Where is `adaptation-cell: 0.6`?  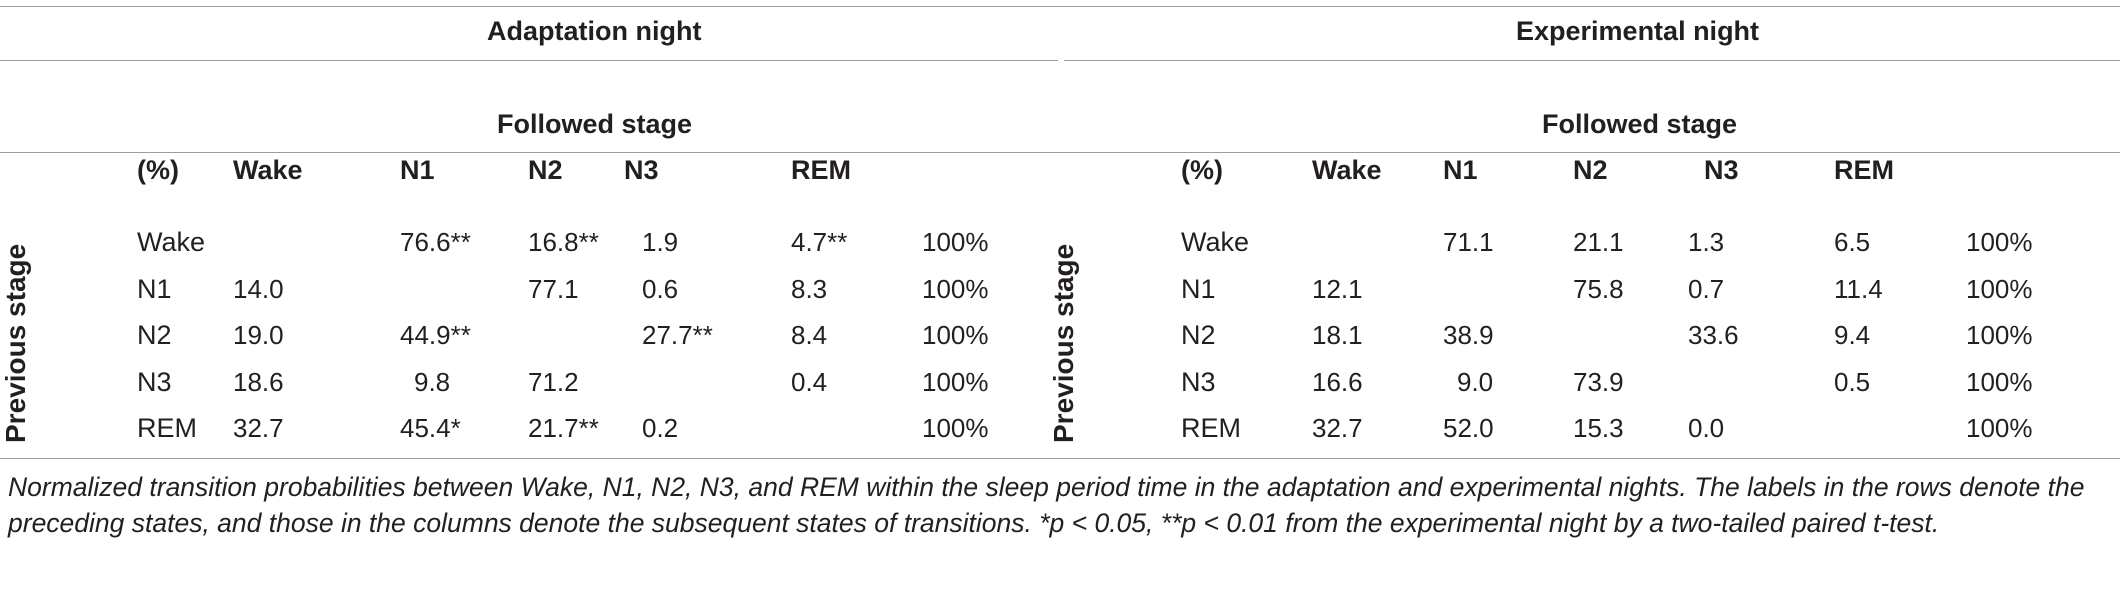 adaptation-cell: 0.6 is located at coordinates (660, 289).